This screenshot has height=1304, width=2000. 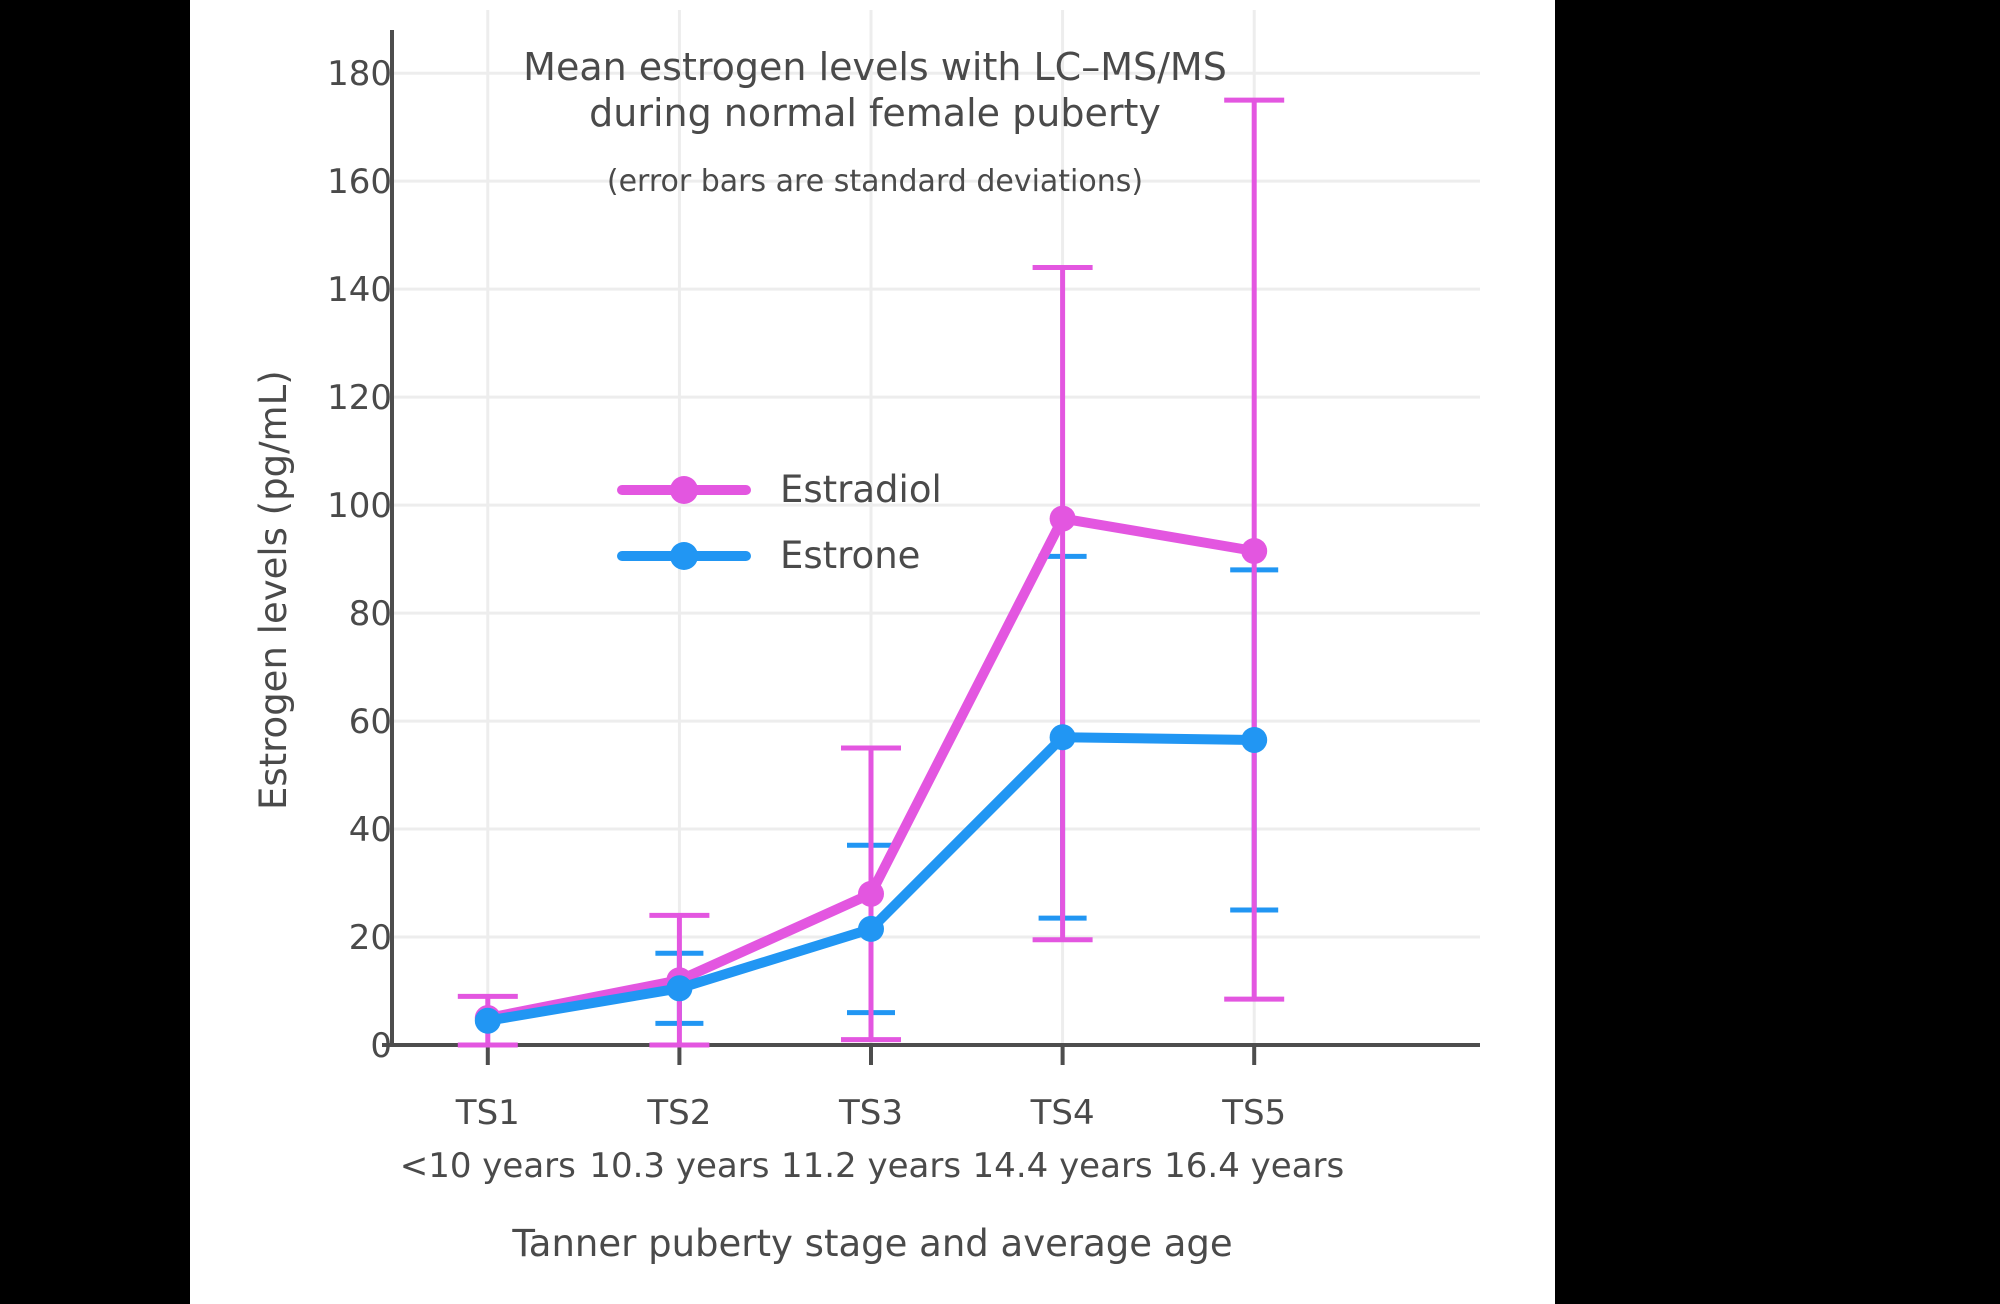 What do you see at coordinates (875, 181) in the screenshot?
I see `chart-subtitle: (error bars are standard deviations)` at bounding box center [875, 181].